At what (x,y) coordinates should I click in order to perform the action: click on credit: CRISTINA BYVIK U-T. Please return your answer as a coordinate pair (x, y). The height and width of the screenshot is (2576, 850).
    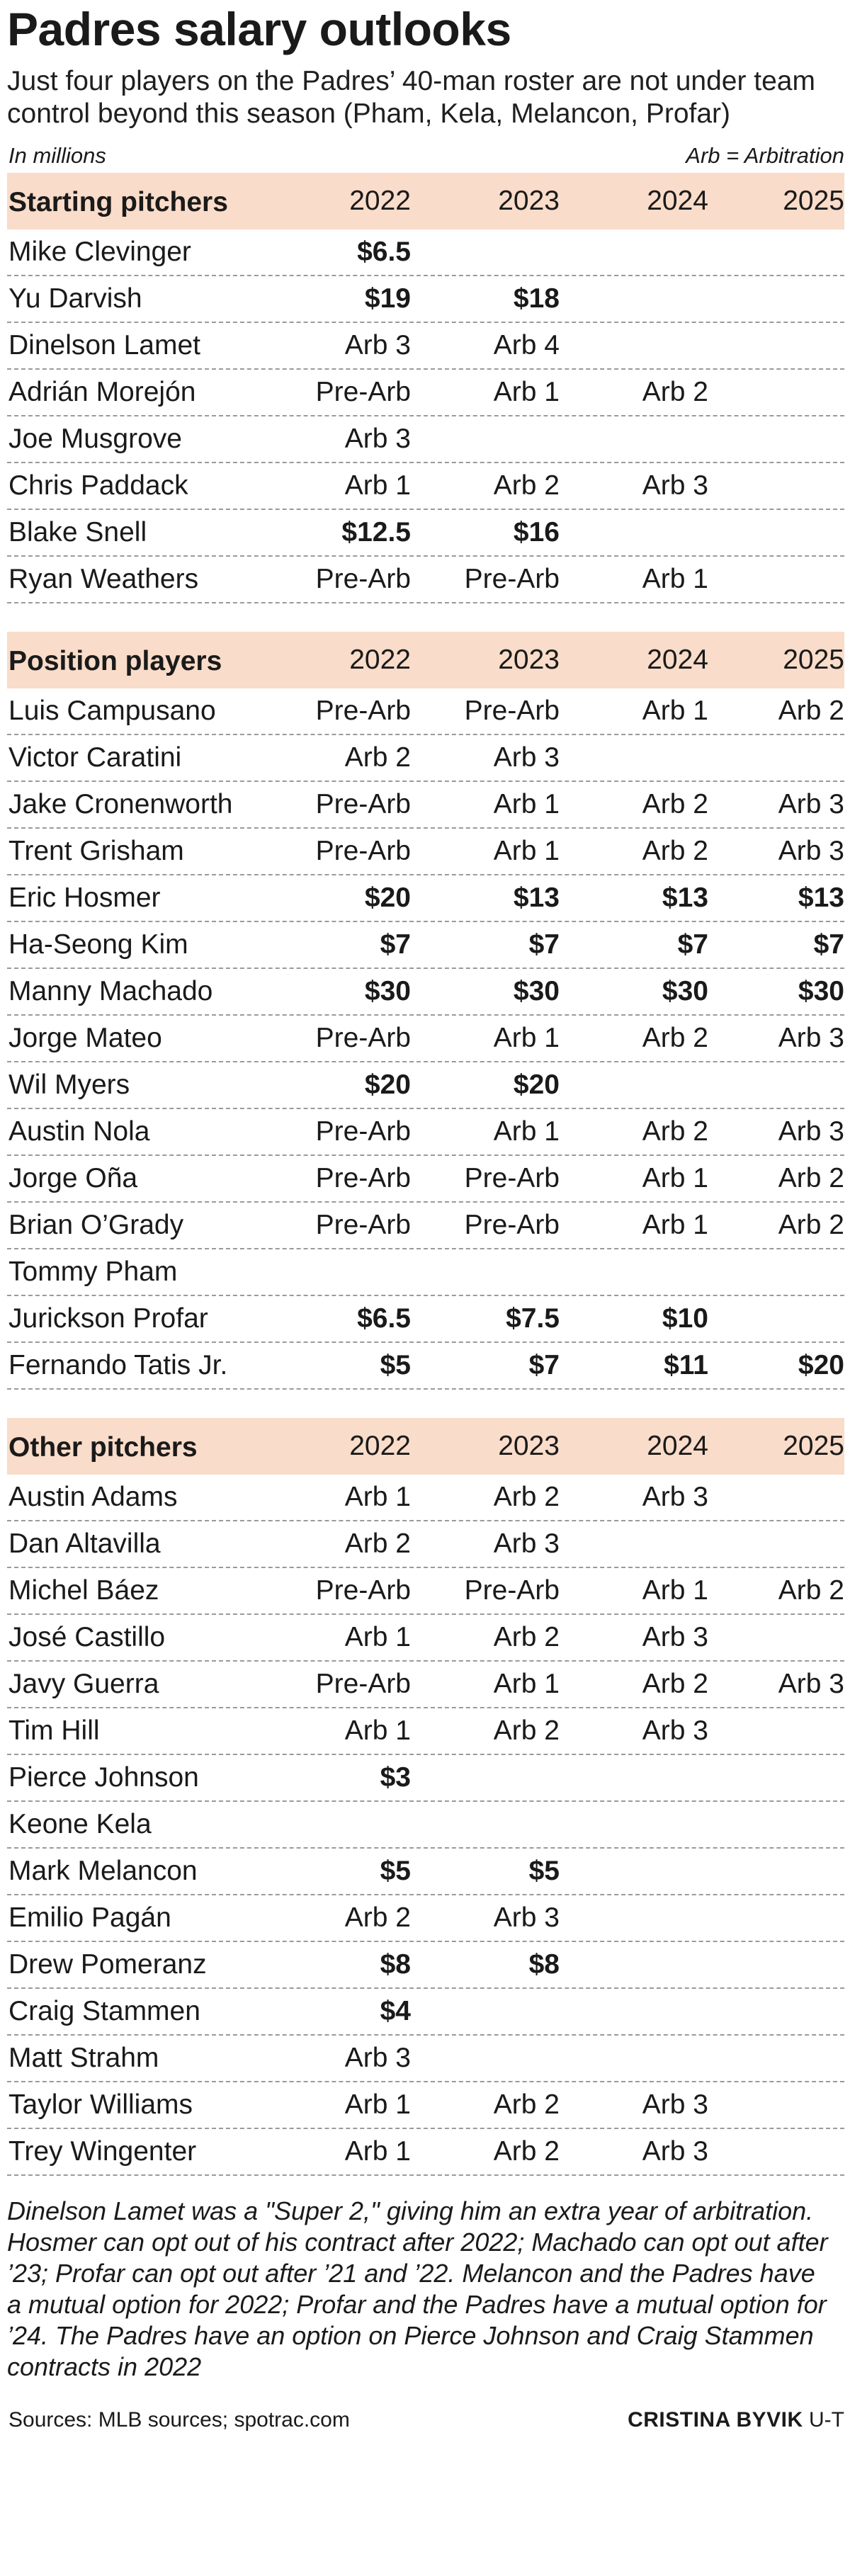
    Looking at the image, I should click on (736, 2420).